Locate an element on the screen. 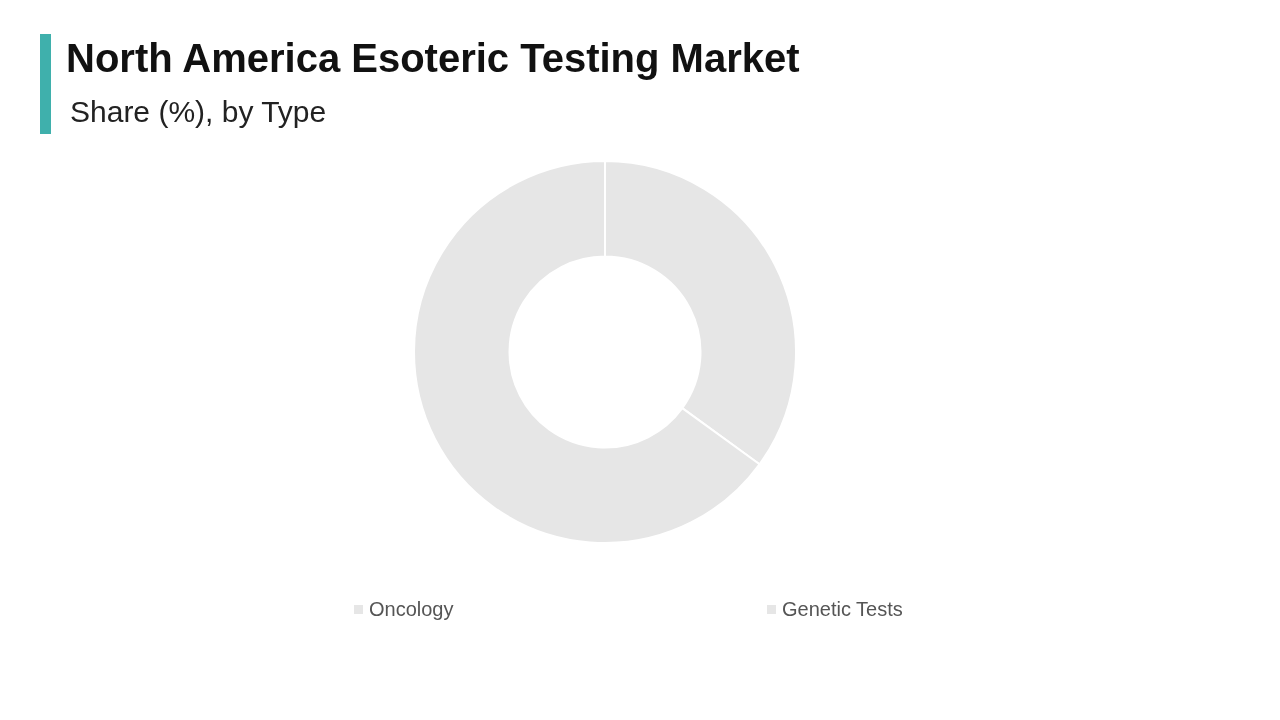 This screenshot has width=1280, height=720. legend-label: Genetic Tests is located at coordinates (842, 609).